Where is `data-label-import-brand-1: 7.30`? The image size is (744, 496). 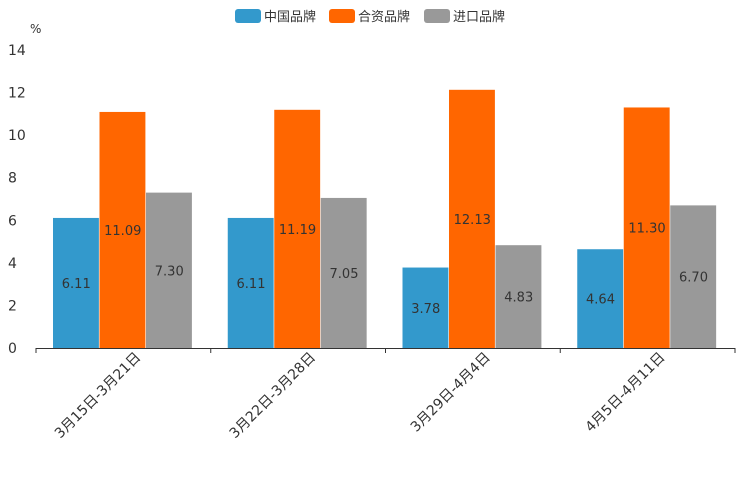
data-label-import-brand-1: 7.30 is located at coordinates (169, 271).